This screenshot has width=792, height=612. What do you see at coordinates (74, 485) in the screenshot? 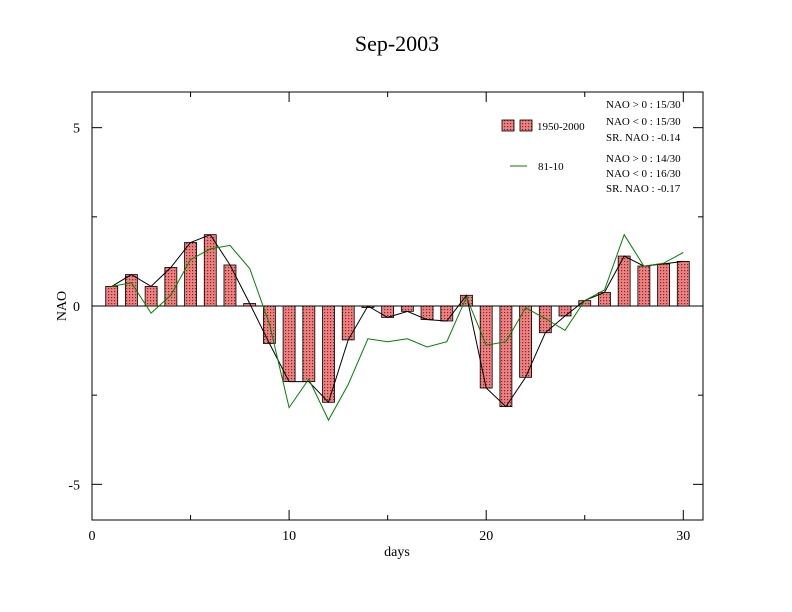
I see `y-tick-label--5: -5` at bounding box center [74, 485].